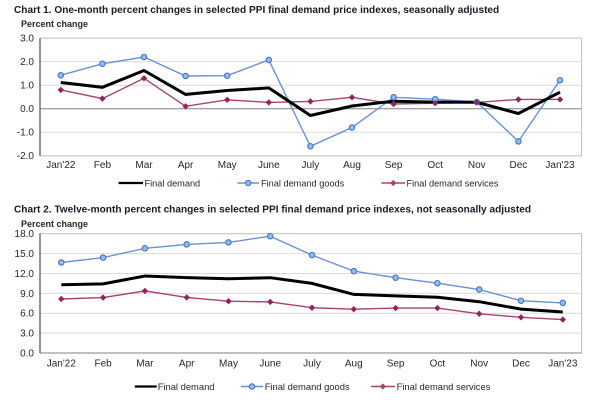 The width and height of the screenshot is (600, 409). Describe the element at coordinates (27, 294) in the screenshot. I see `svg-text: 9.0` at that location.